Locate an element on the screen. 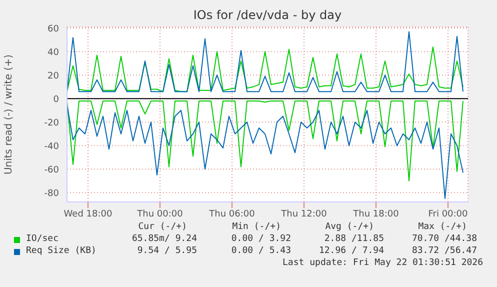 The height and width of the screenshot is (287, 497). chart-title: IOs for /dev/vda - by day is located at coordinates (267, 15).